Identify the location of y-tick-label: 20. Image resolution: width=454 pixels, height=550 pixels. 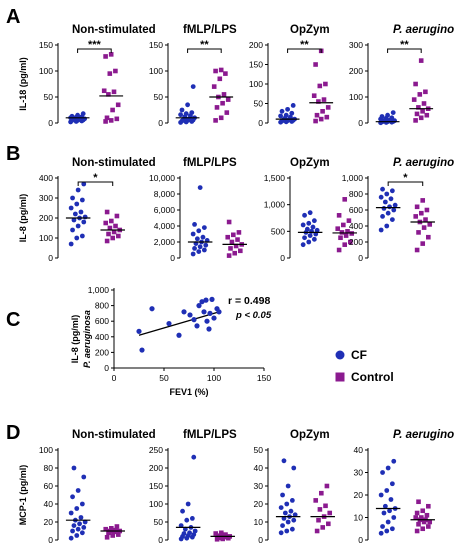
(49, 522).